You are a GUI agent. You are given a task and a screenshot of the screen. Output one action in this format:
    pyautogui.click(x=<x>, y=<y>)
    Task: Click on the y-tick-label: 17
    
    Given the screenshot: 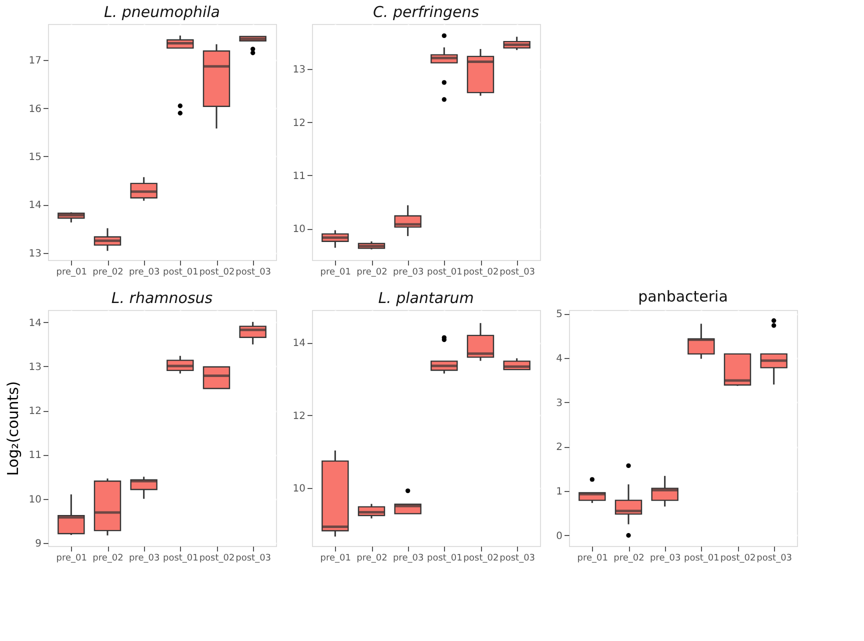 What is the action you would take?
    pyautogui.click(x=35, y=61)
    